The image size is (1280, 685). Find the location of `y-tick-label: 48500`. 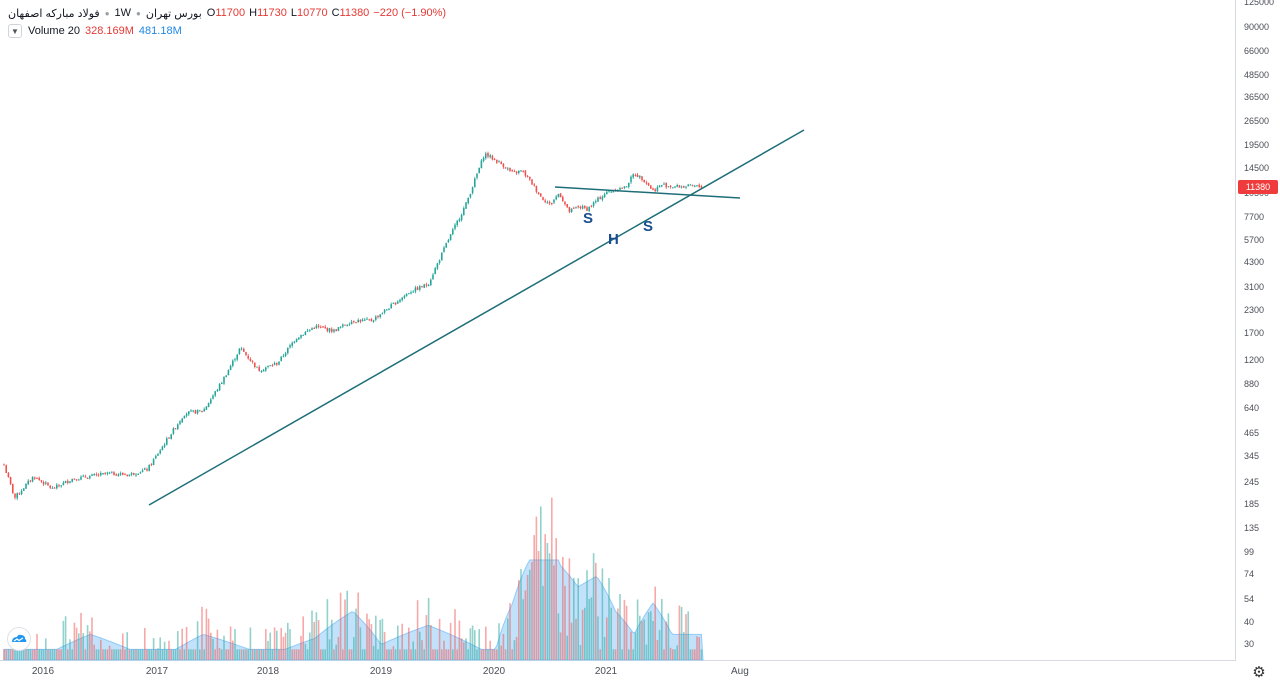

y-tick-label: 48500 is located at coordinates (1257, 74).